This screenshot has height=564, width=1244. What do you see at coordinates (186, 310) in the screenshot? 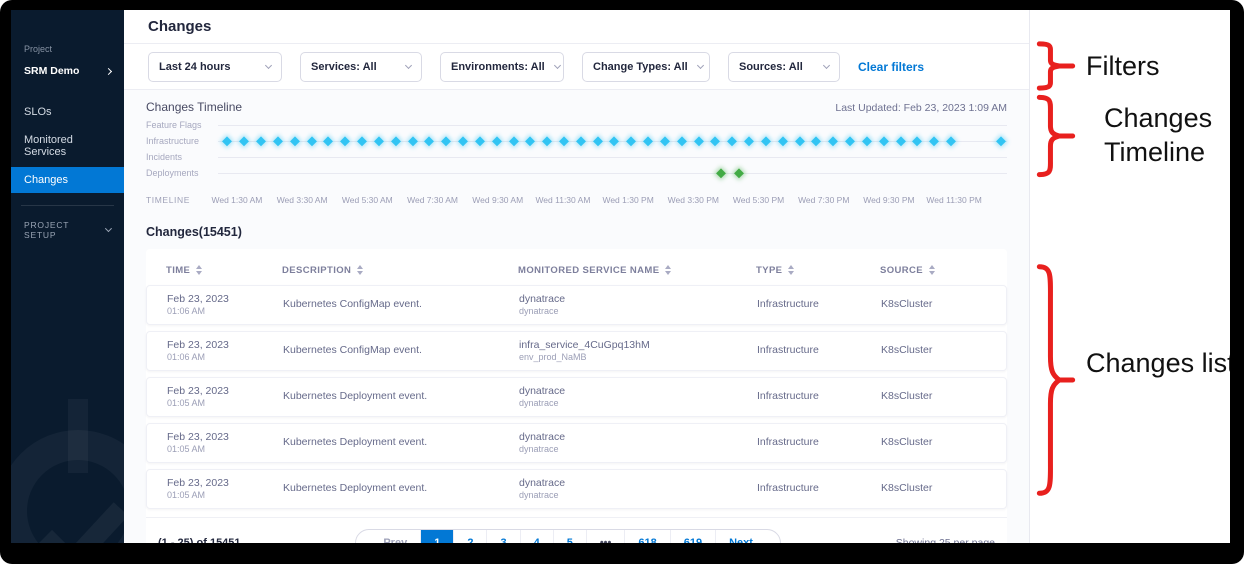
I see `time-sub-value: 01:06 AM` at bounding box center [186, 310].